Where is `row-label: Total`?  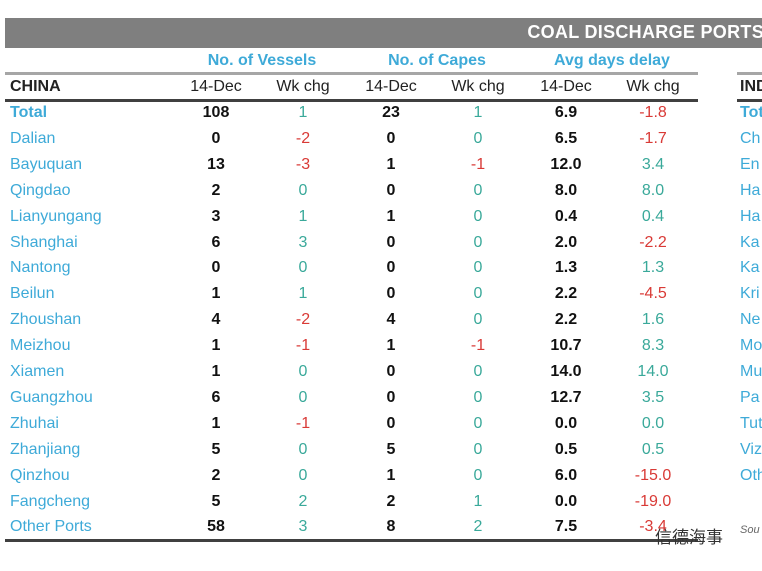 row-label: Total is located at coordinates (29, 112).